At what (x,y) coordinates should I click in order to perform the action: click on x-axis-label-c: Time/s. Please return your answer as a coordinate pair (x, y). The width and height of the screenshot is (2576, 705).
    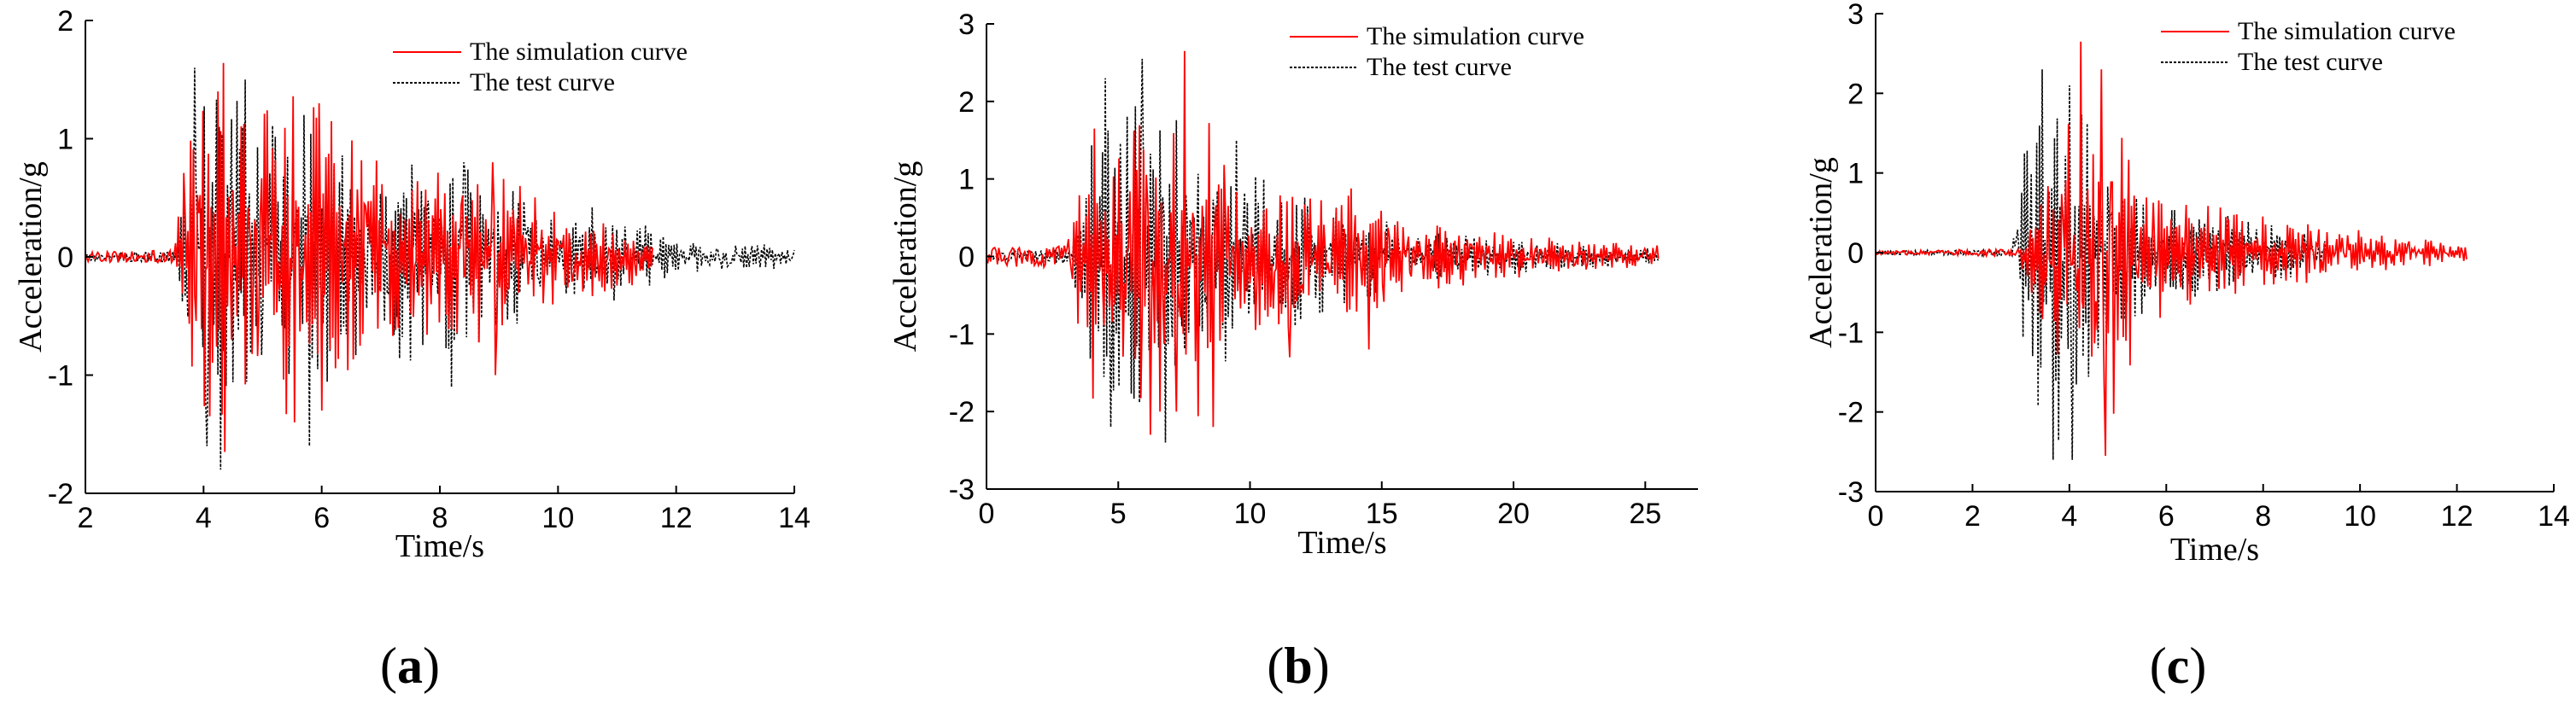
    Looking at the image, I should click on (2214, 550).